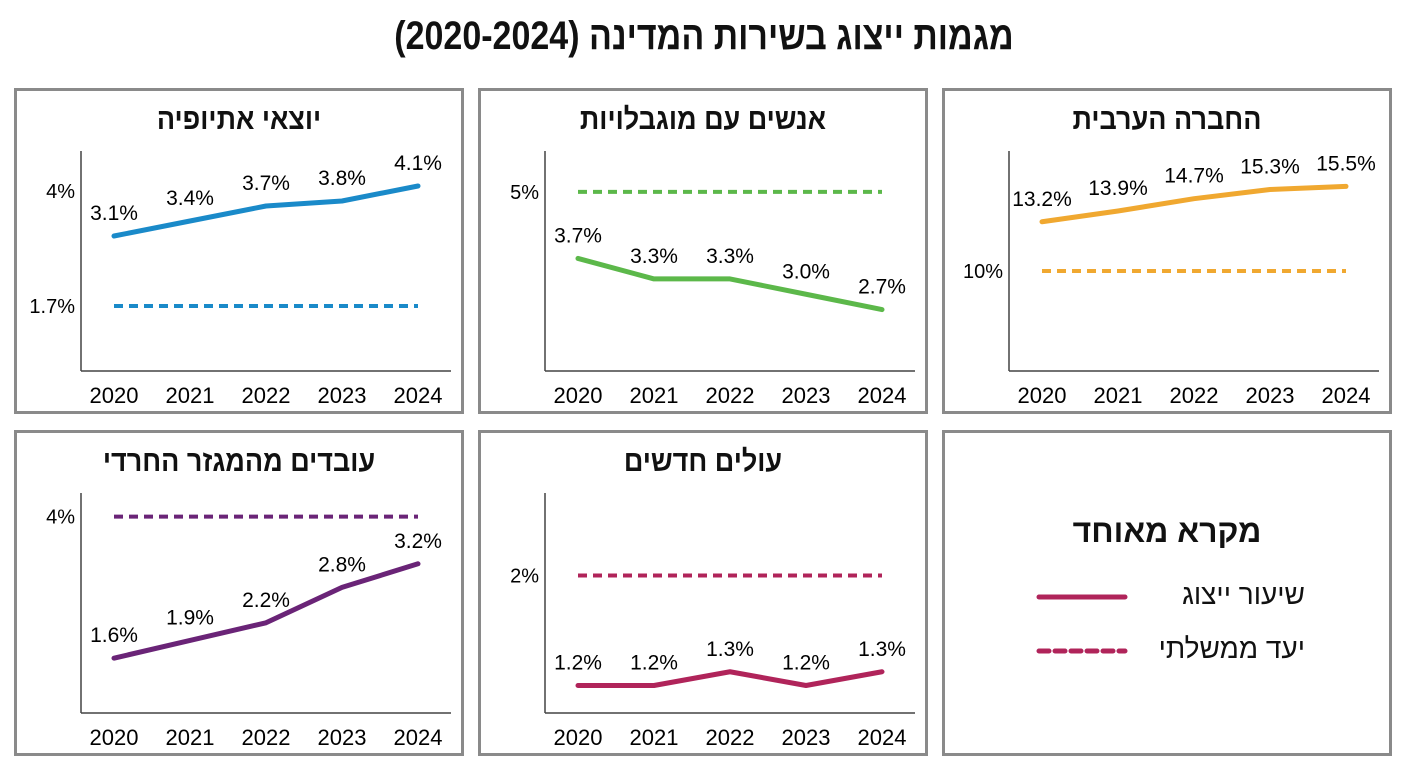 This screenshot has width=1408, height=768. What do you see at coordinates (983, 272) in the screenshot?
I see `y-tick-label: 10%` at bounding box center [983, 272].